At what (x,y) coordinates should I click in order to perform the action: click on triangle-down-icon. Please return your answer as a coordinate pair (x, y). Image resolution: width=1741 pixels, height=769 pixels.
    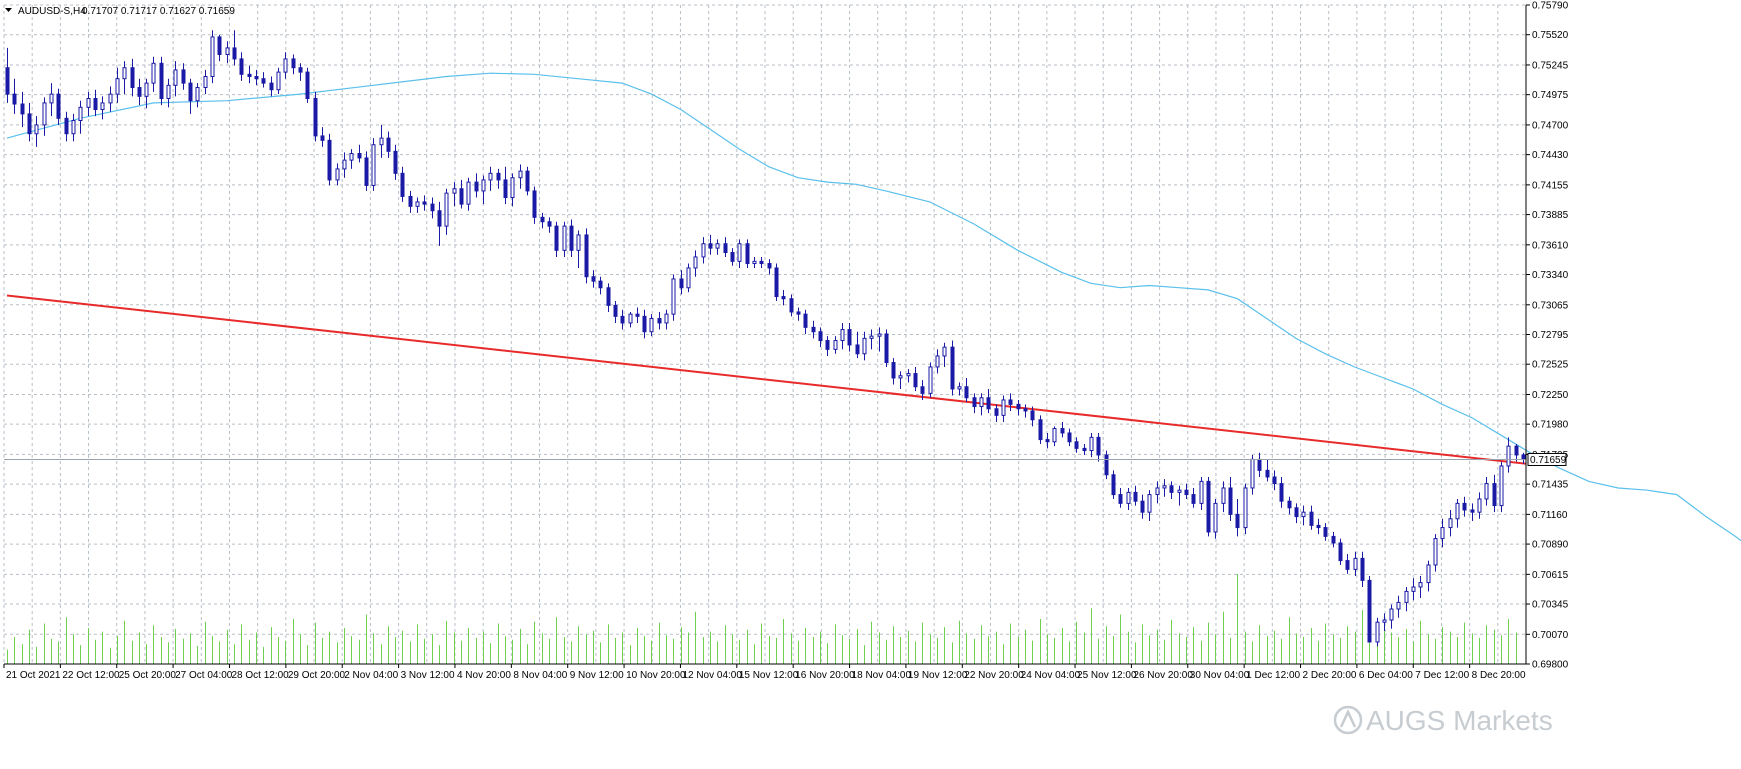
    Looking at the image, I should click on (8, 10).